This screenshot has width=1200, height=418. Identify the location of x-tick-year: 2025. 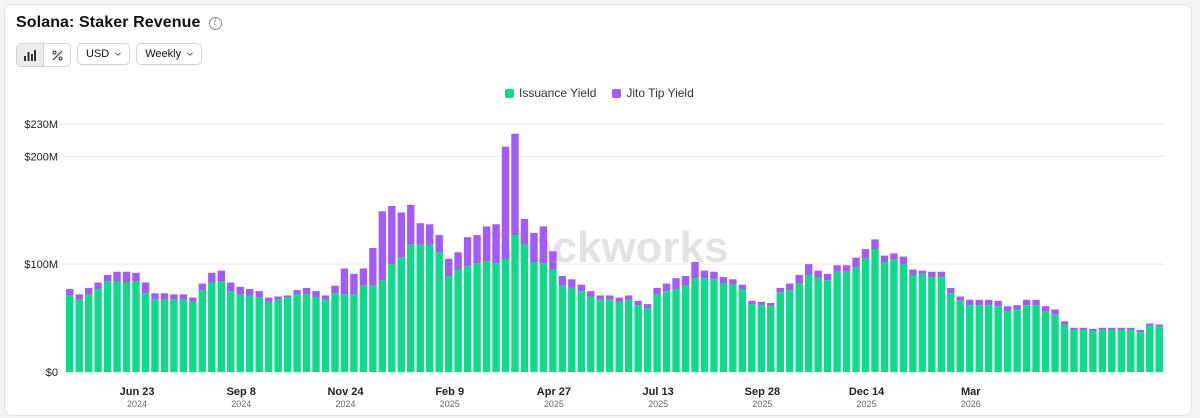
(867, 404).